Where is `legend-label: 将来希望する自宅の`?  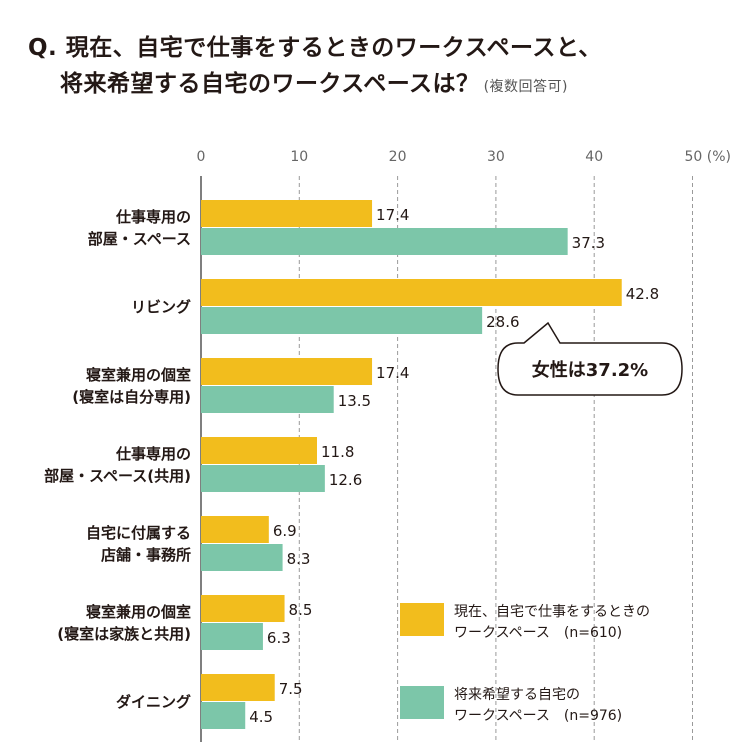
legend-label: 将来希望する自宅の is located at coordinates (517, 695).